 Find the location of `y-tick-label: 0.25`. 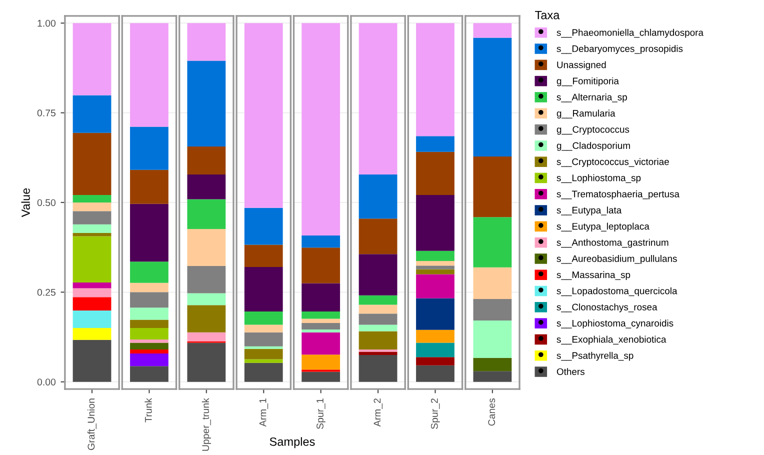

y-tick-label: 0.25 is located at coordinates (46, 292).